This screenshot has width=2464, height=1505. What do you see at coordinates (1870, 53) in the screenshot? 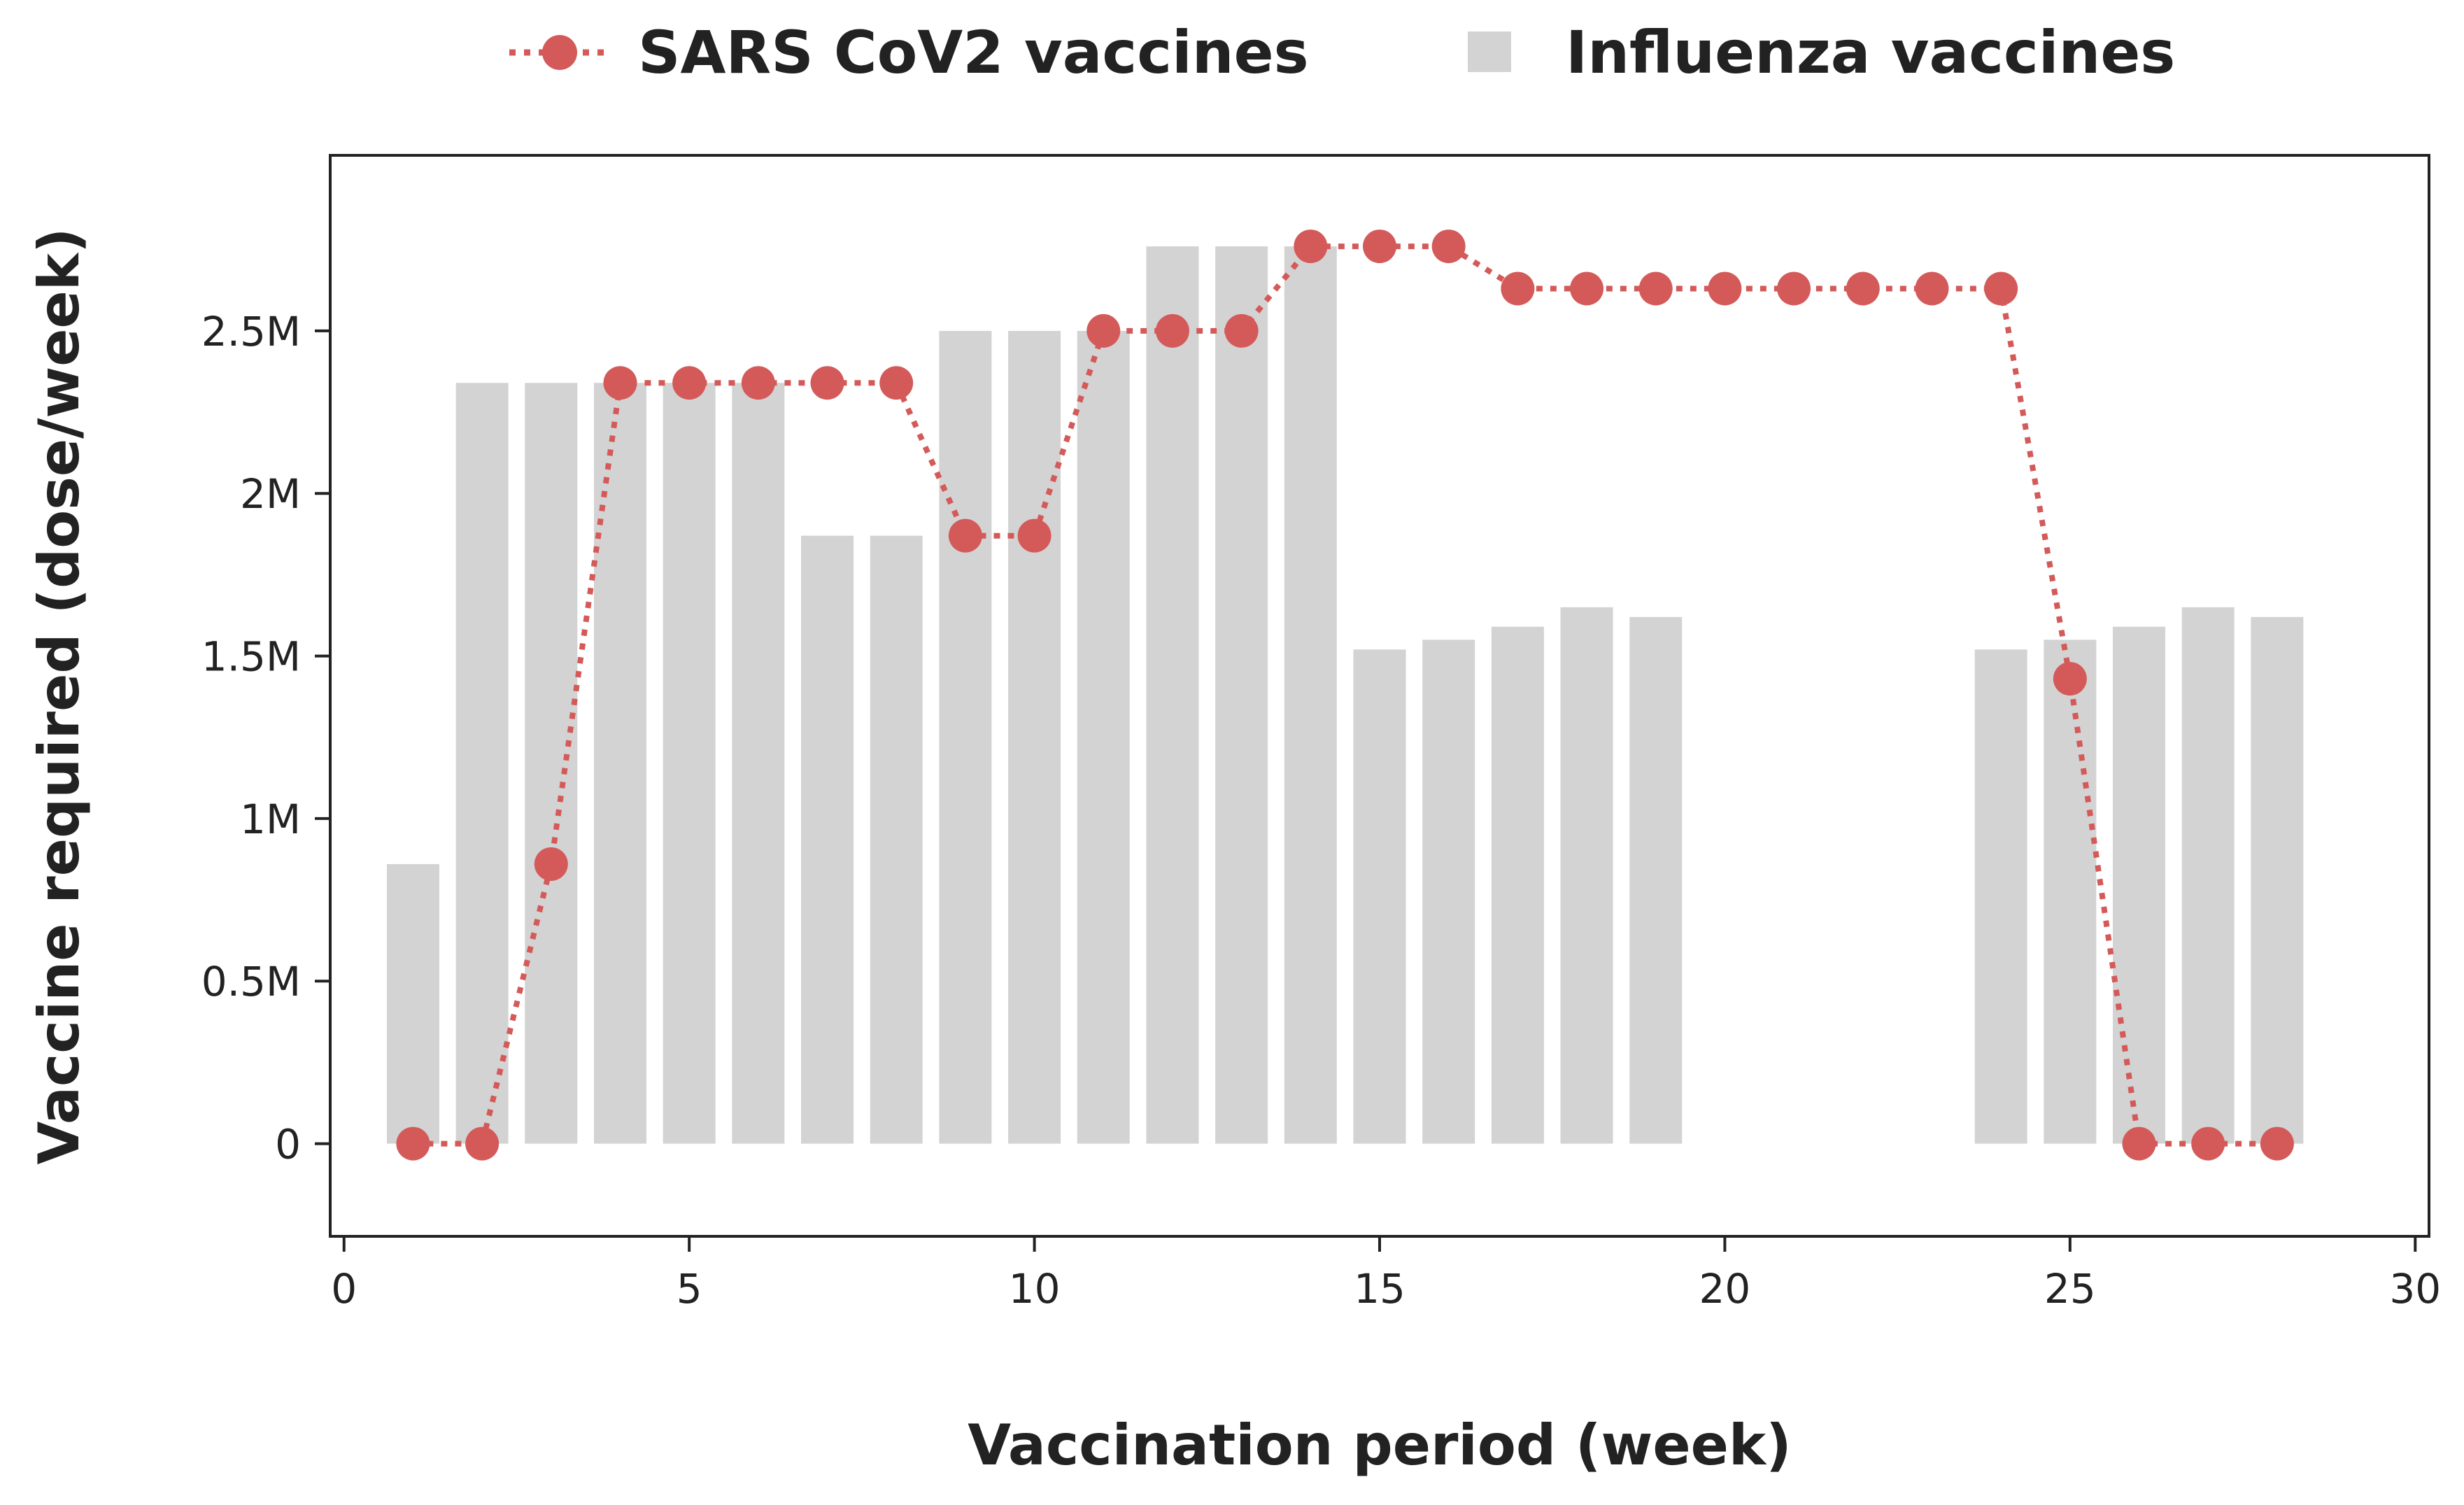
I see `legend-influenza-label: Influenza vaccines` at bounding box center [1870, 53].